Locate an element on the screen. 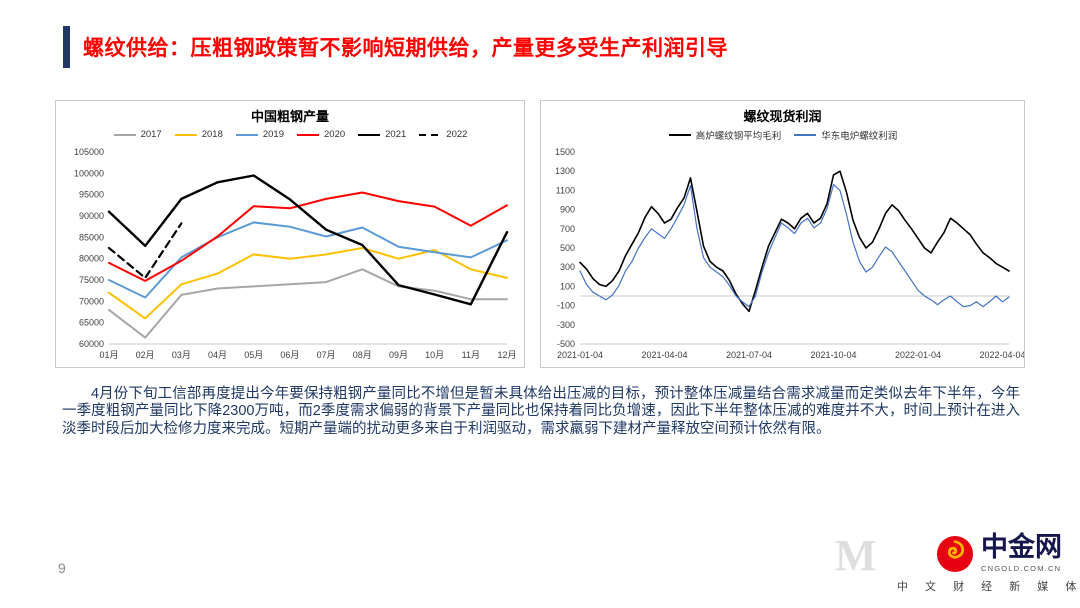 This screenshot has width=1080, height=608. svg-text: 500 is located at coordinates (567, 248).